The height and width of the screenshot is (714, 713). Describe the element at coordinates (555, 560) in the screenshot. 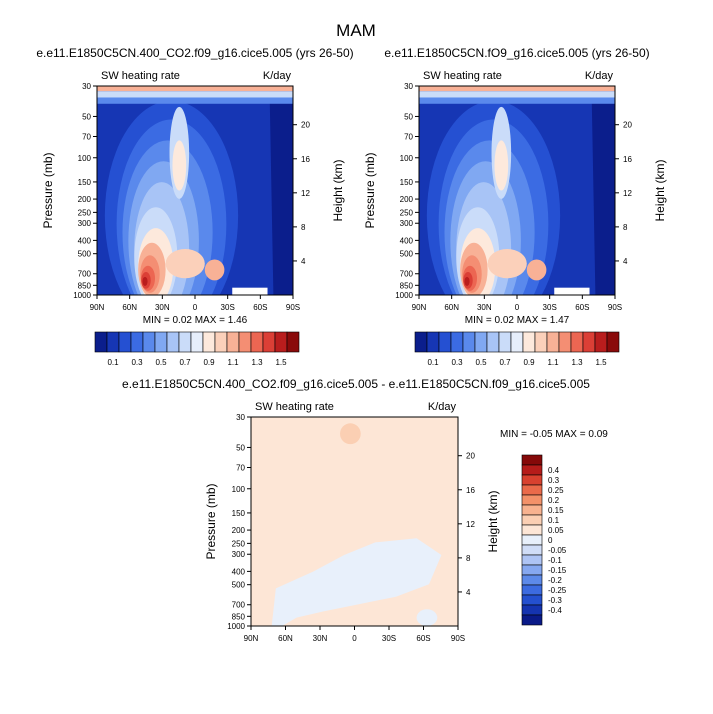

I see `colorbar-label: -0.1` at that location.